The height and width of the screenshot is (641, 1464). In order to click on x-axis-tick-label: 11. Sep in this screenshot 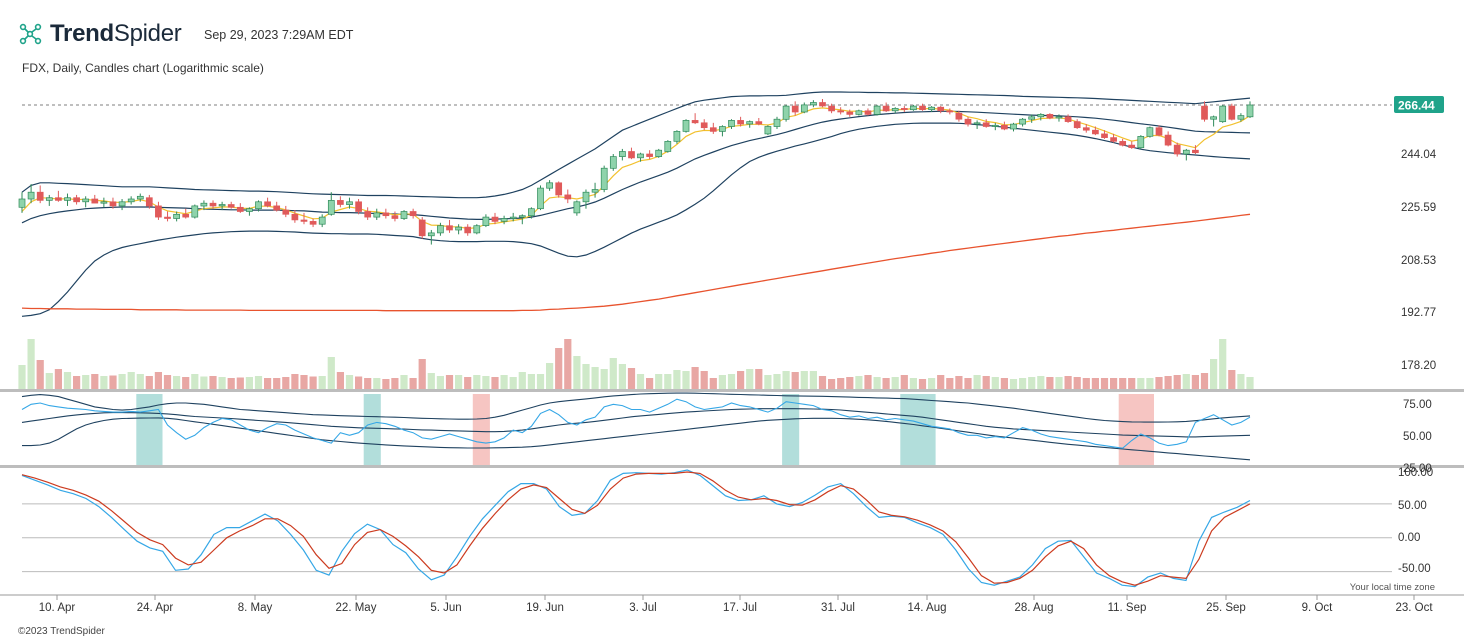, I will do `click(1127, 608)`.